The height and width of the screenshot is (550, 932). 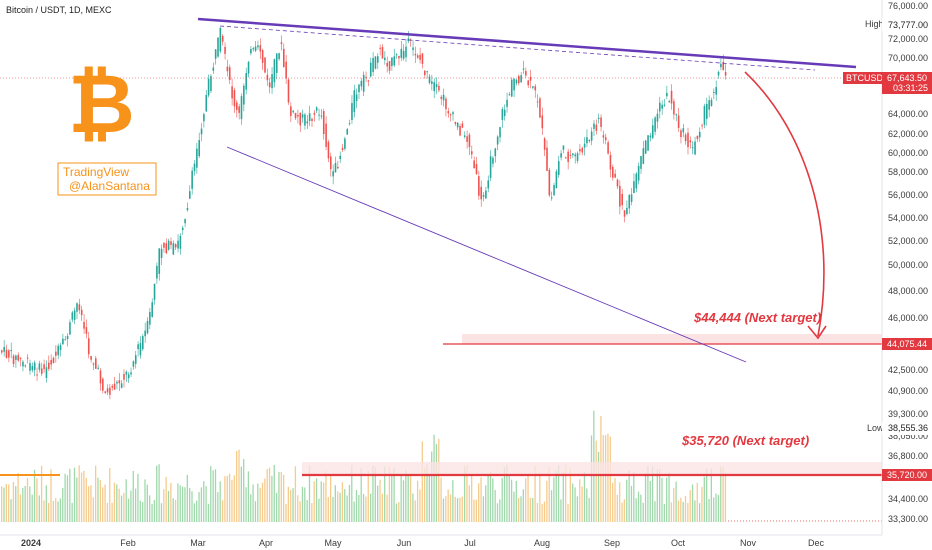 What do you see at coordinates (908, 241) in the screenshot?
I see `price-tick-label: 52,000.00` at bounding box center [908, 241].